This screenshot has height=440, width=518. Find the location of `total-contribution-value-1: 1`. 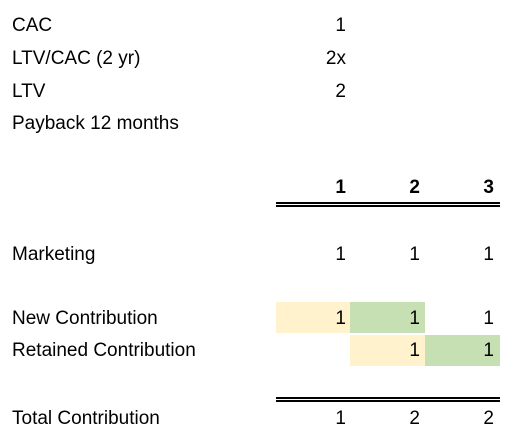

total-contribution-value-1: 1 is located at coordinates (340, 418).